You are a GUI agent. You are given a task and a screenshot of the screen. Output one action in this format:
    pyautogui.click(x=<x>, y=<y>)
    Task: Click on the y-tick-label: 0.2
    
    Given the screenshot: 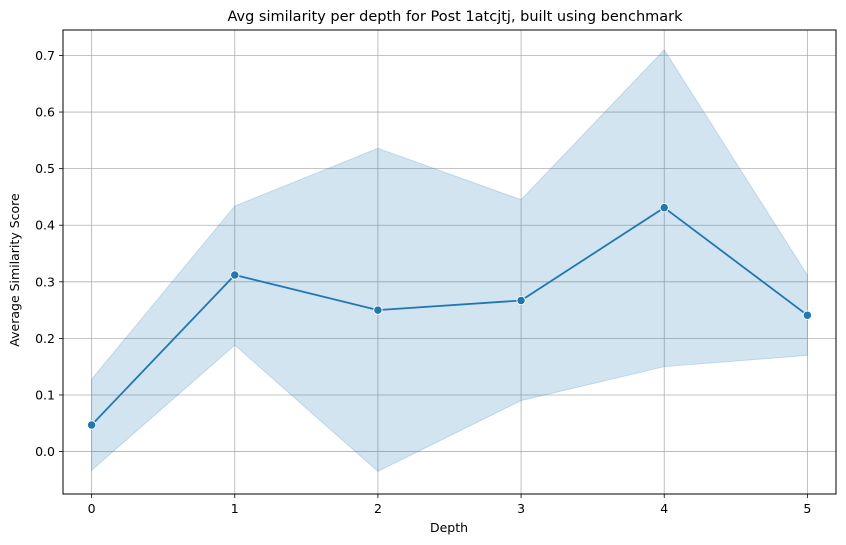 What is the action you would take?
    pyautogui.click(x=45, y=338)
    